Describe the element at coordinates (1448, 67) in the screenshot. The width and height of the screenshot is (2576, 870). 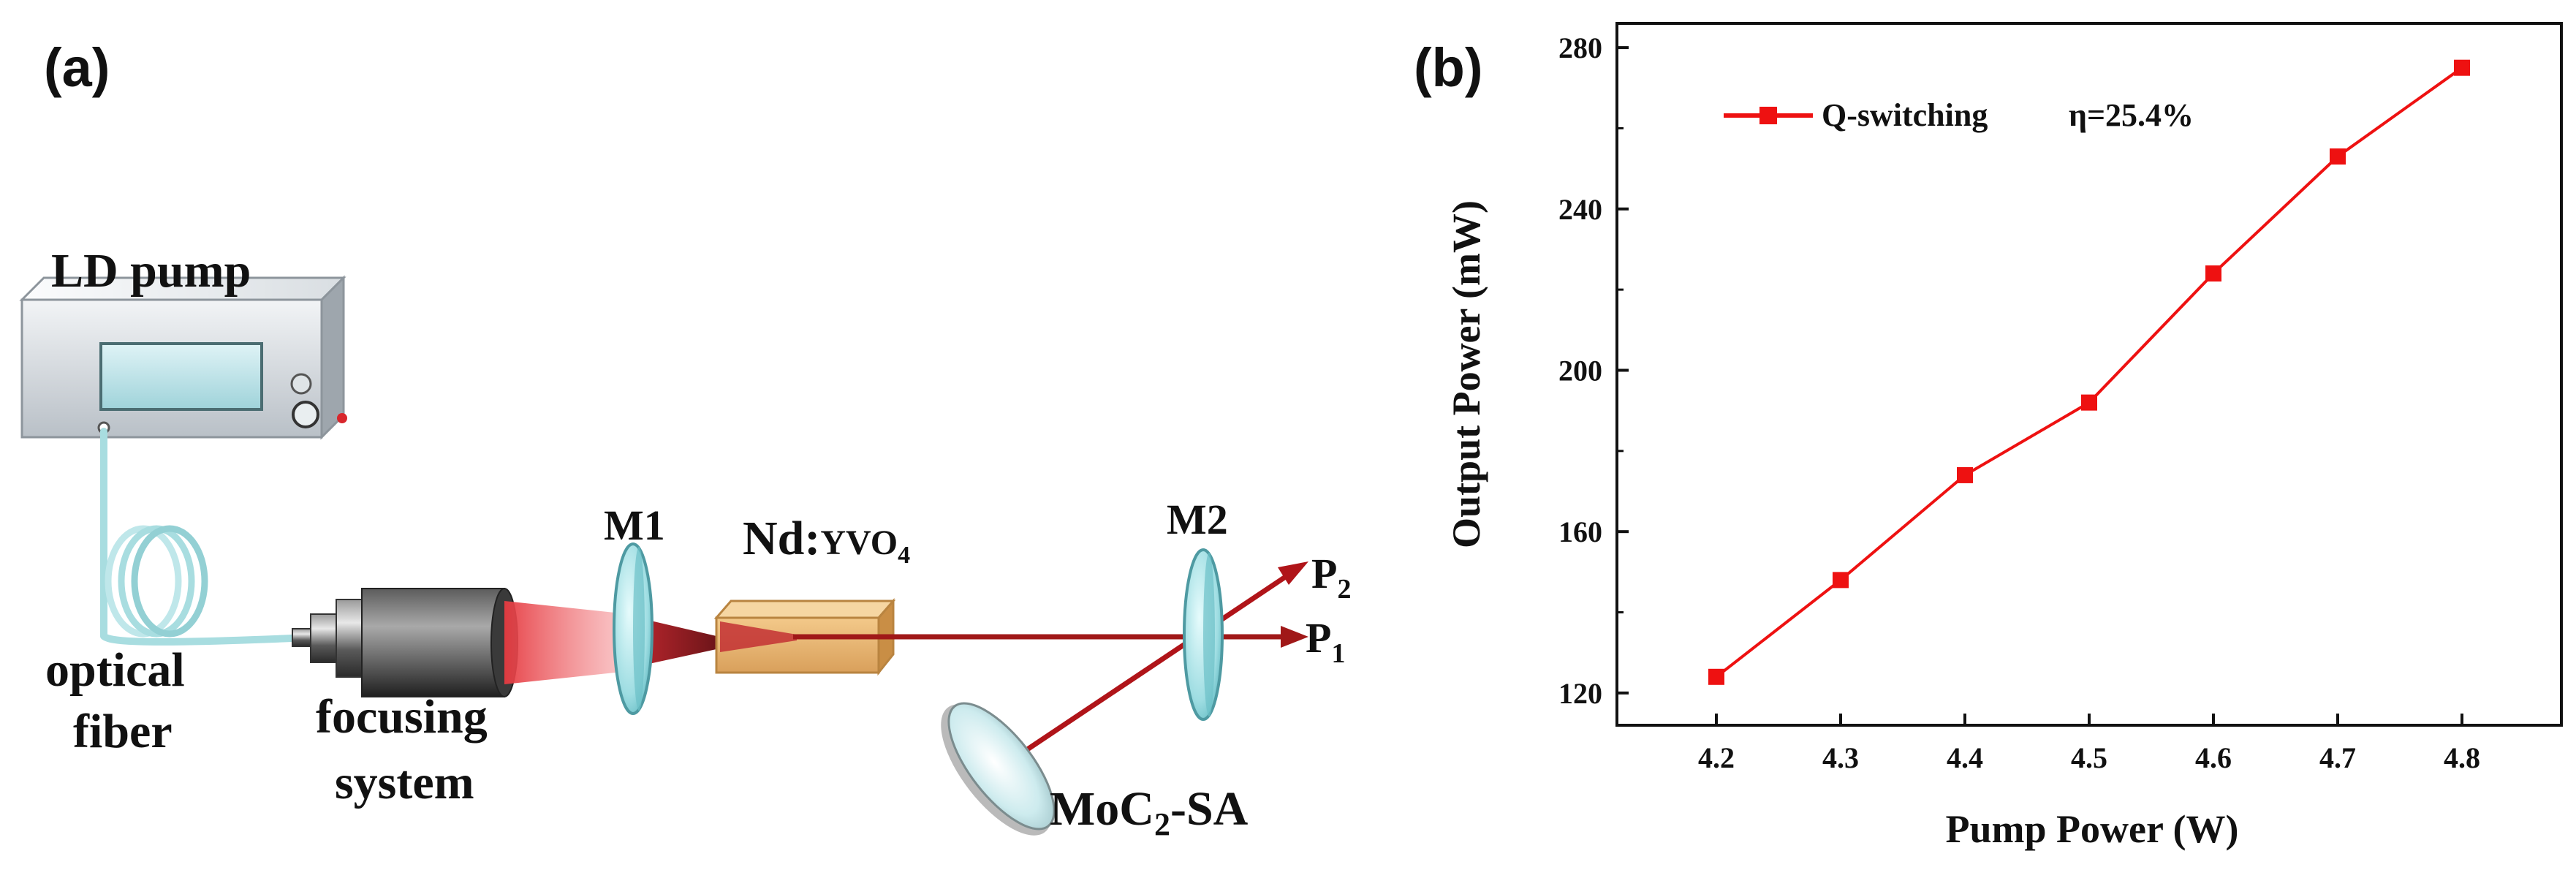
I see `panel-b-label: (b)` at that location.